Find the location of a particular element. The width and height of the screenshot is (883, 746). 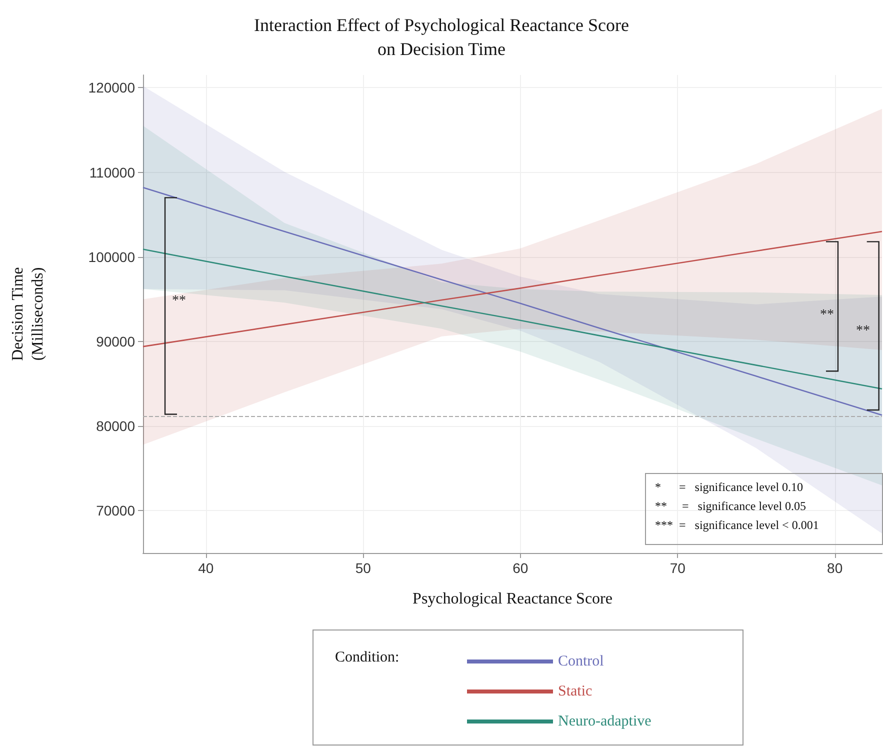

text: Neuro-adaptive is located at coordinates (605, 722).